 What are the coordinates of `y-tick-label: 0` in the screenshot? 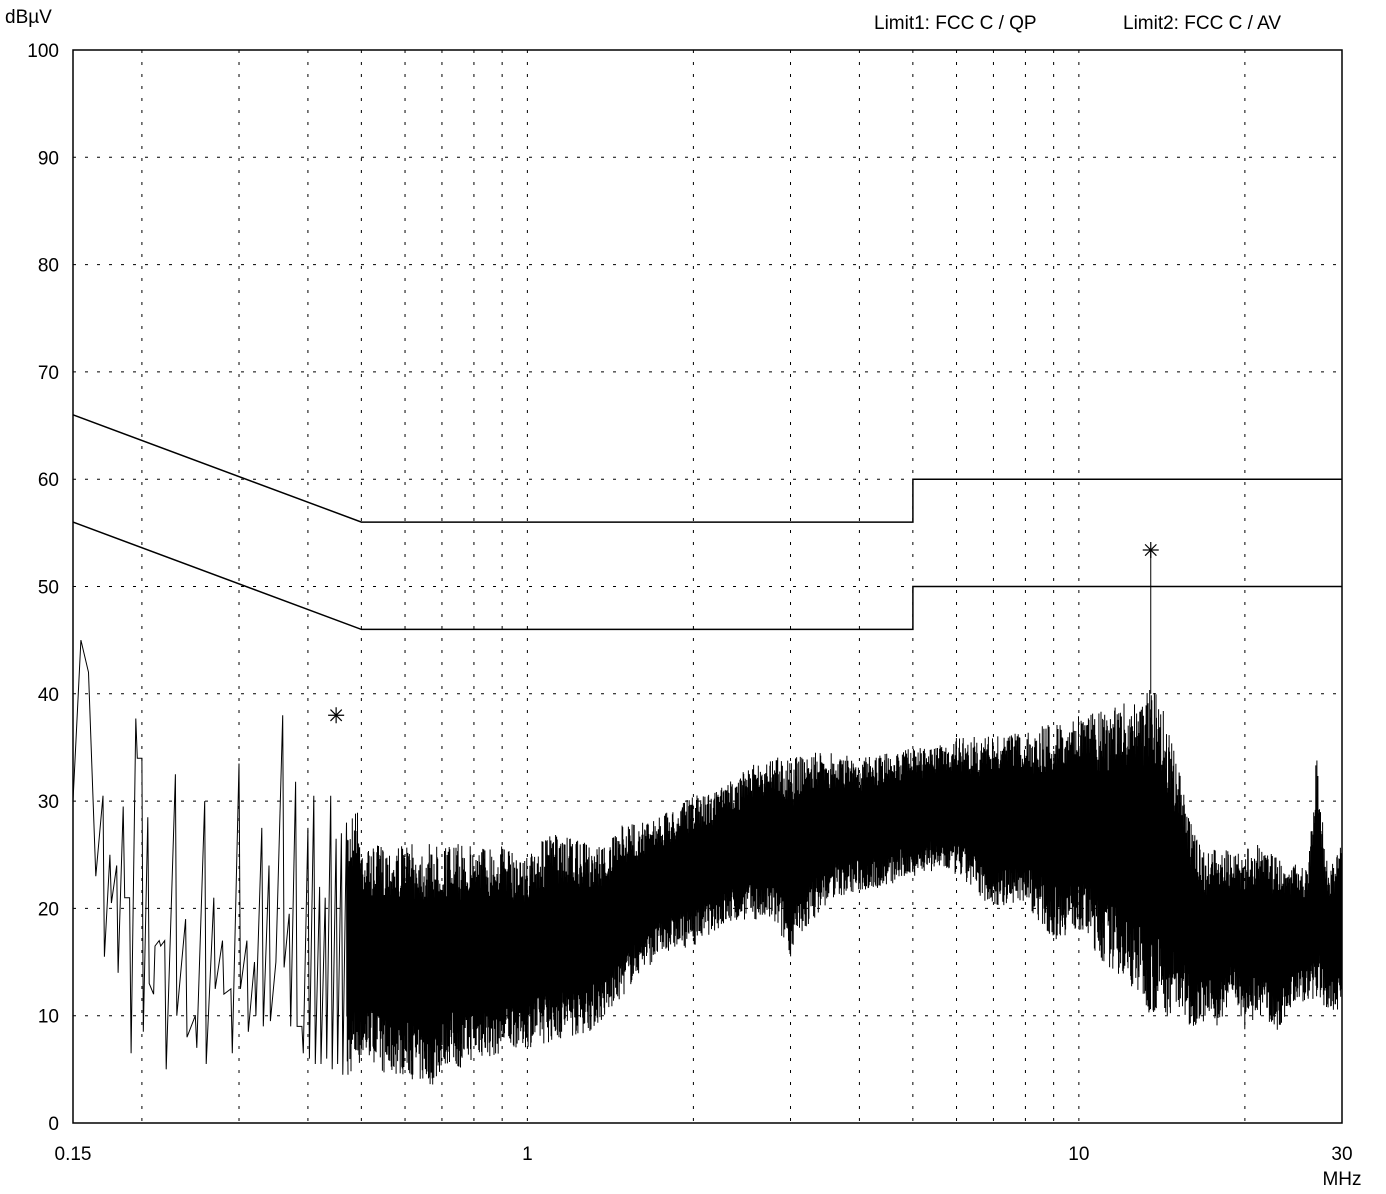 It's located at (53, 1124).